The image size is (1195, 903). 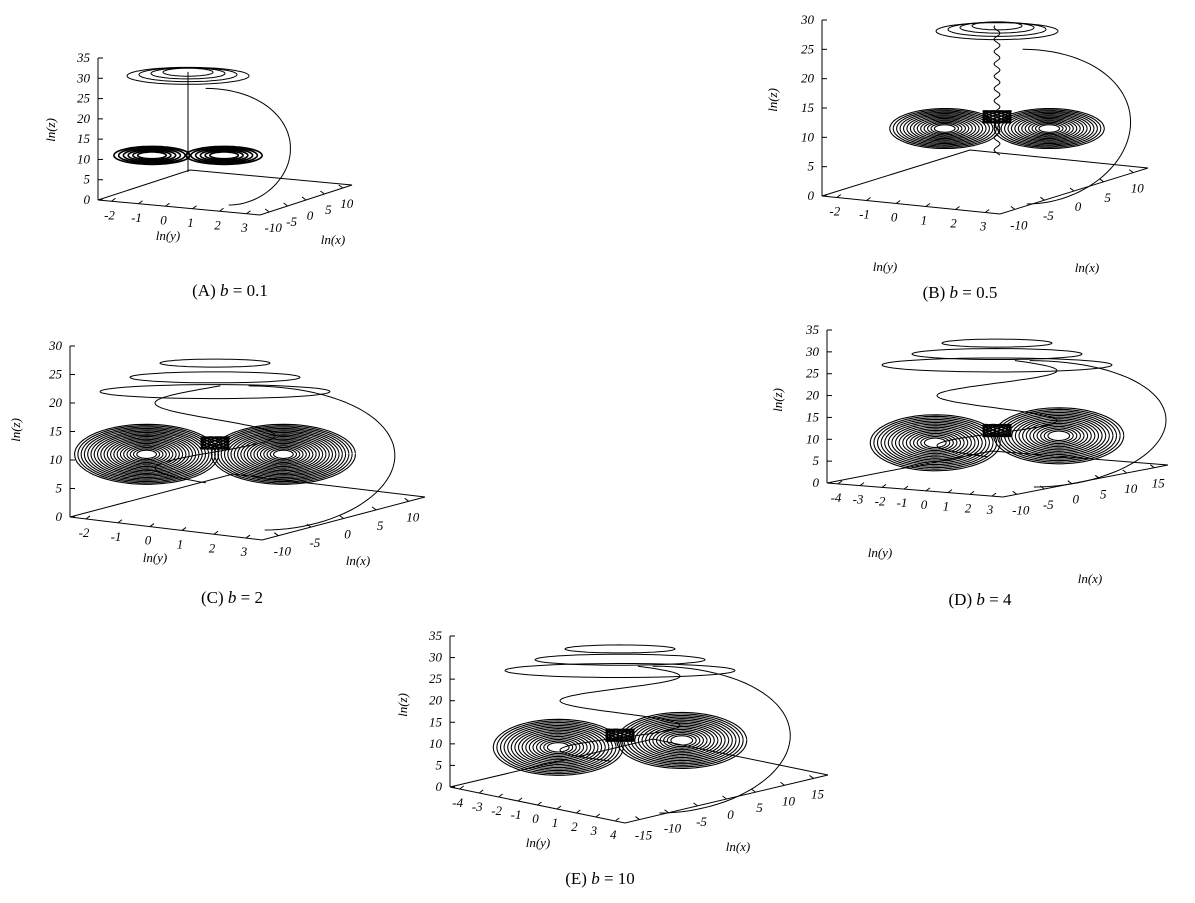 I want to click on y-tick-label: 4, so click(x=613, y=834).